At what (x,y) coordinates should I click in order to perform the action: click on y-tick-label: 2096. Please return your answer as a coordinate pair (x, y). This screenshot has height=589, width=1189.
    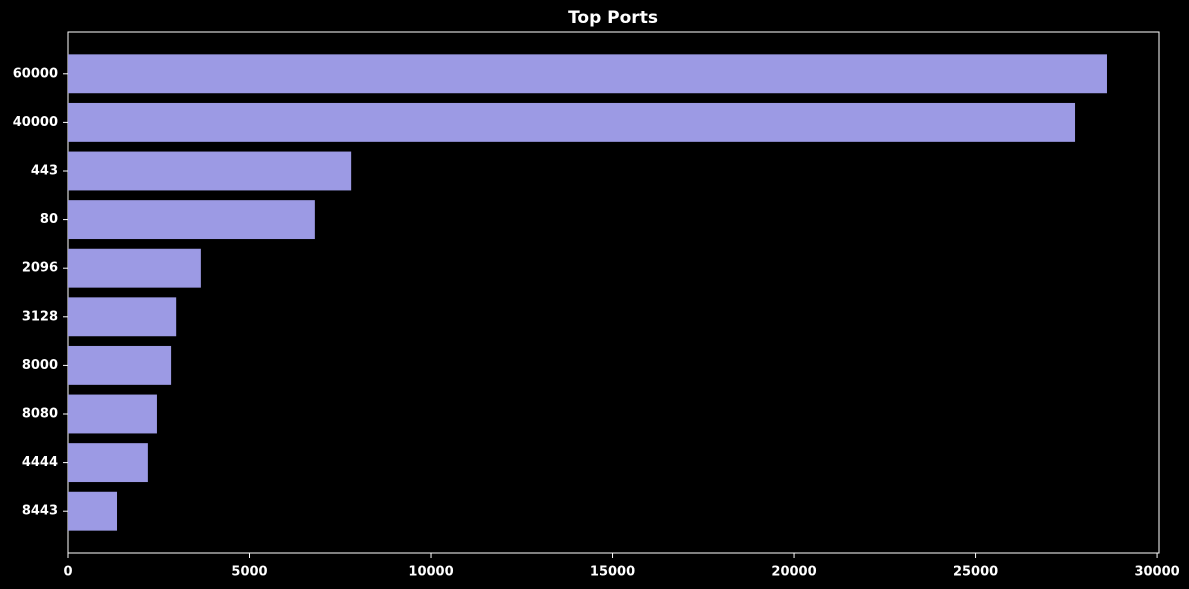
    Looking at the image, I should click on (40, 268).